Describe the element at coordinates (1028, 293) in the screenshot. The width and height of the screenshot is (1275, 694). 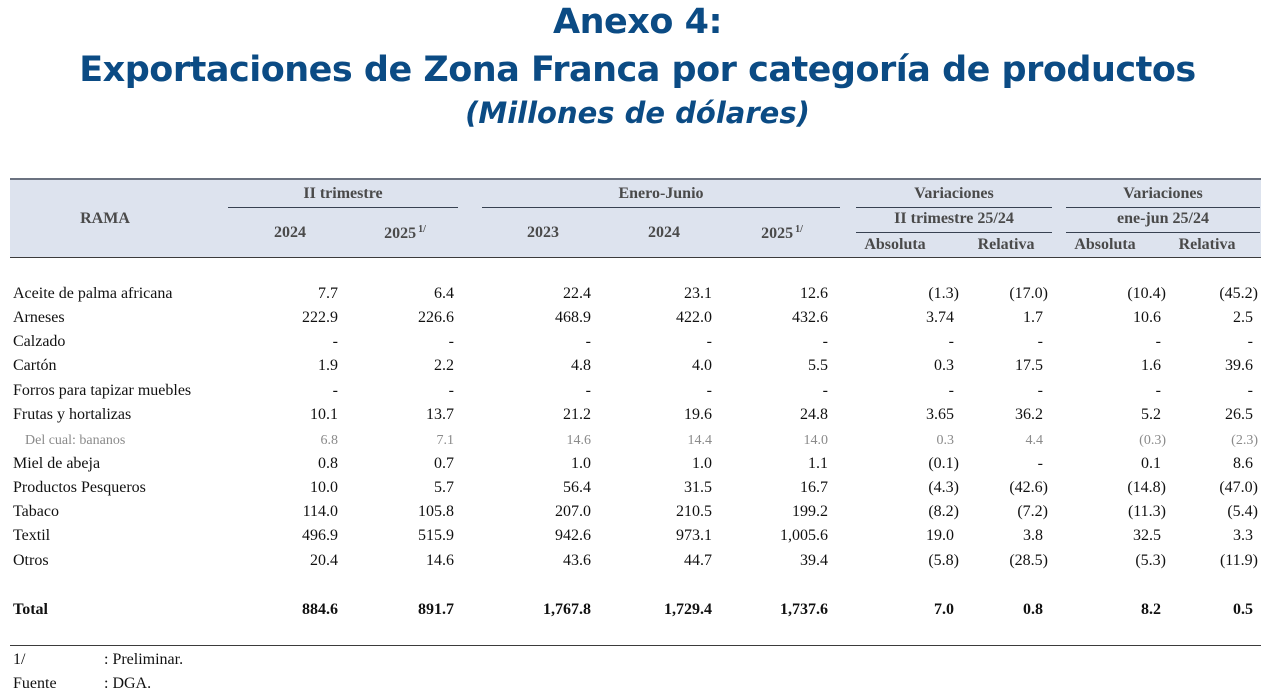
I see `table-cell: (17.0)` at that location.